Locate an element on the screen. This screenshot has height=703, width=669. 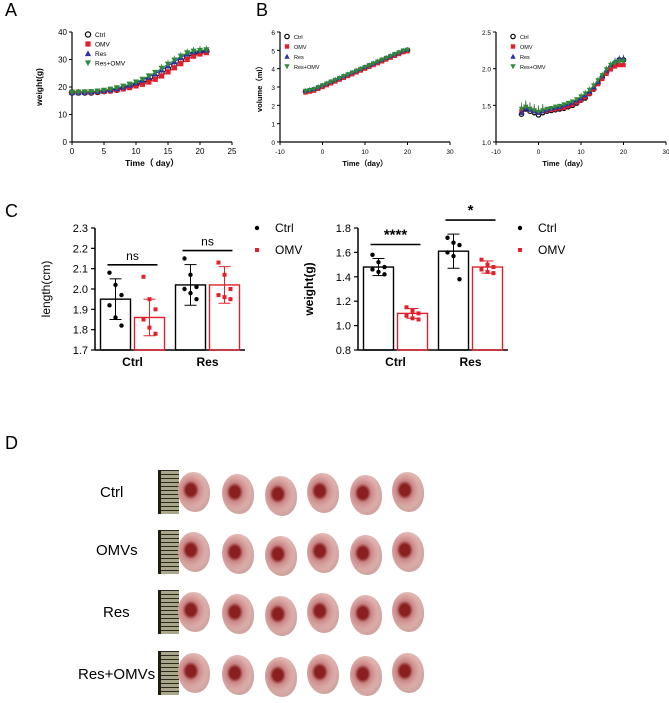
x-tick-label: 30 is located at coordinates (665, 152).